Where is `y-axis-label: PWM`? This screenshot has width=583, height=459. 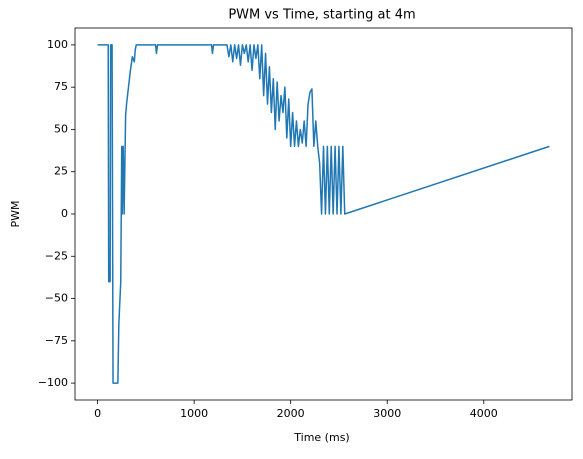
y-axis-label: PWM is located at coordinates (15, 213).